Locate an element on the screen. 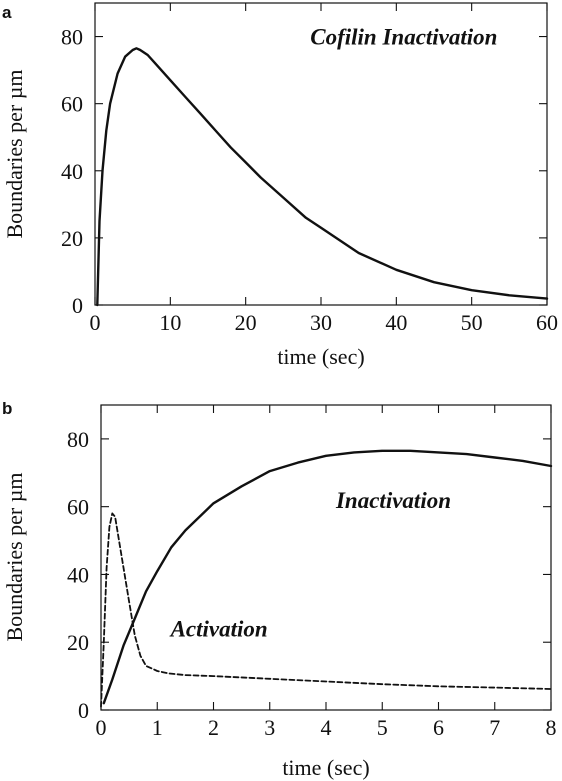 This screenshot has width=562, height=781. x-tick-label: 8 is located at coordinates (551, 727).